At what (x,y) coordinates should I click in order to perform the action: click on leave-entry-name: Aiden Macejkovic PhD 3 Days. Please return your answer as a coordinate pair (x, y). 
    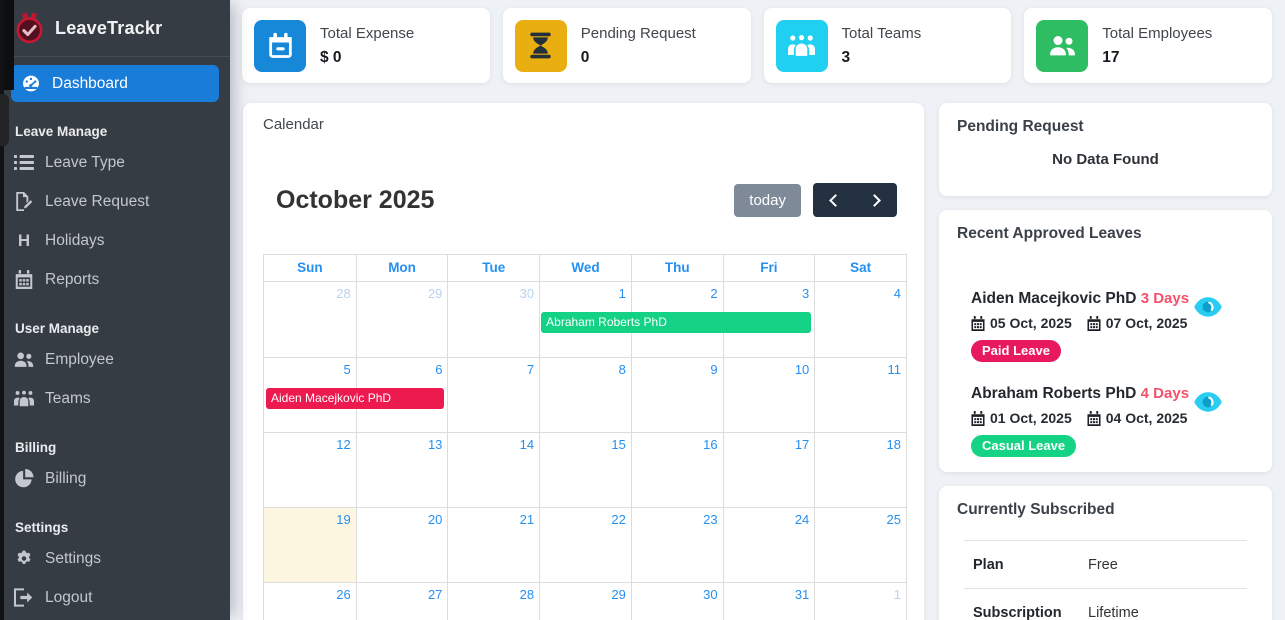
    Looking at the image, I should click on (1080, 298).